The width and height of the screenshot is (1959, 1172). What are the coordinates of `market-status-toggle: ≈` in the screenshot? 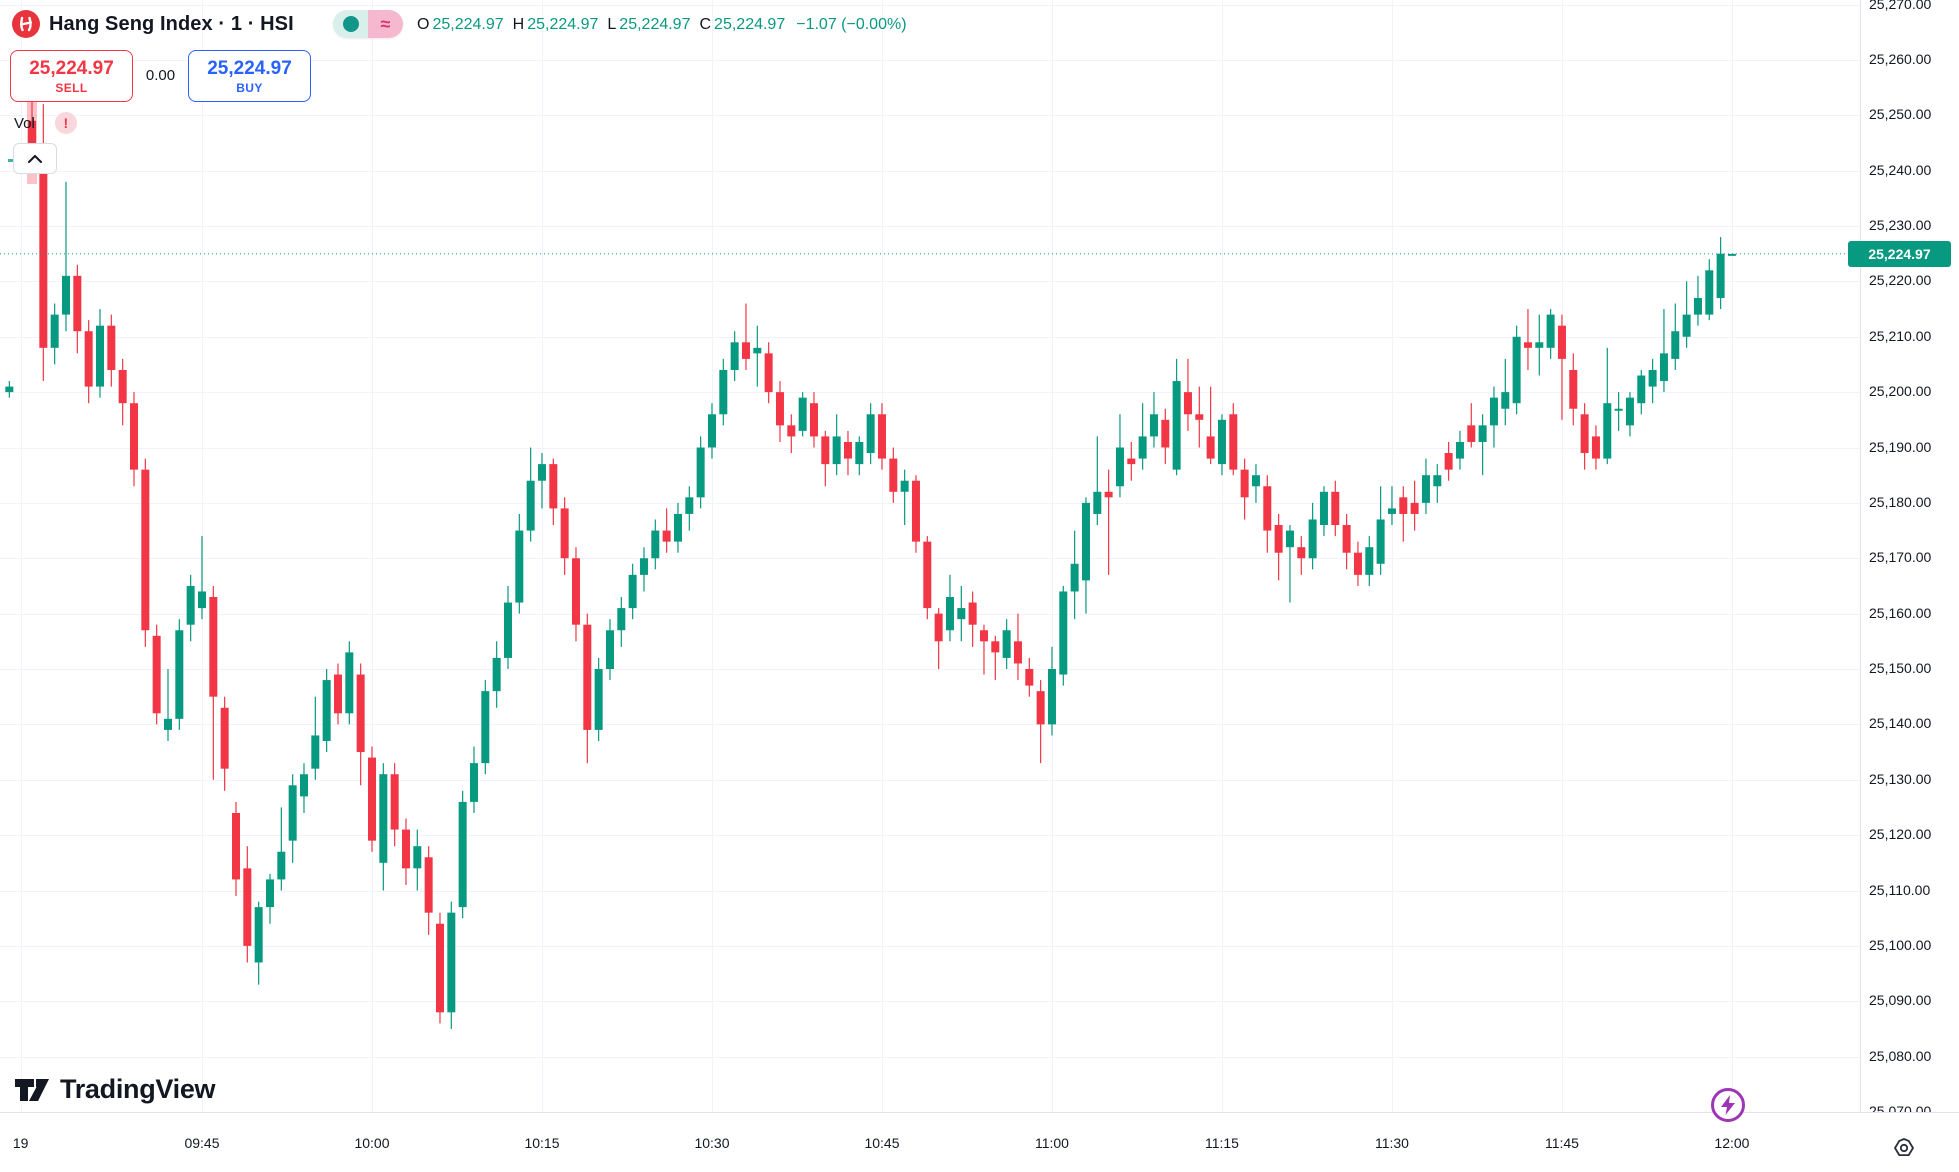 It's located at (368, 24).